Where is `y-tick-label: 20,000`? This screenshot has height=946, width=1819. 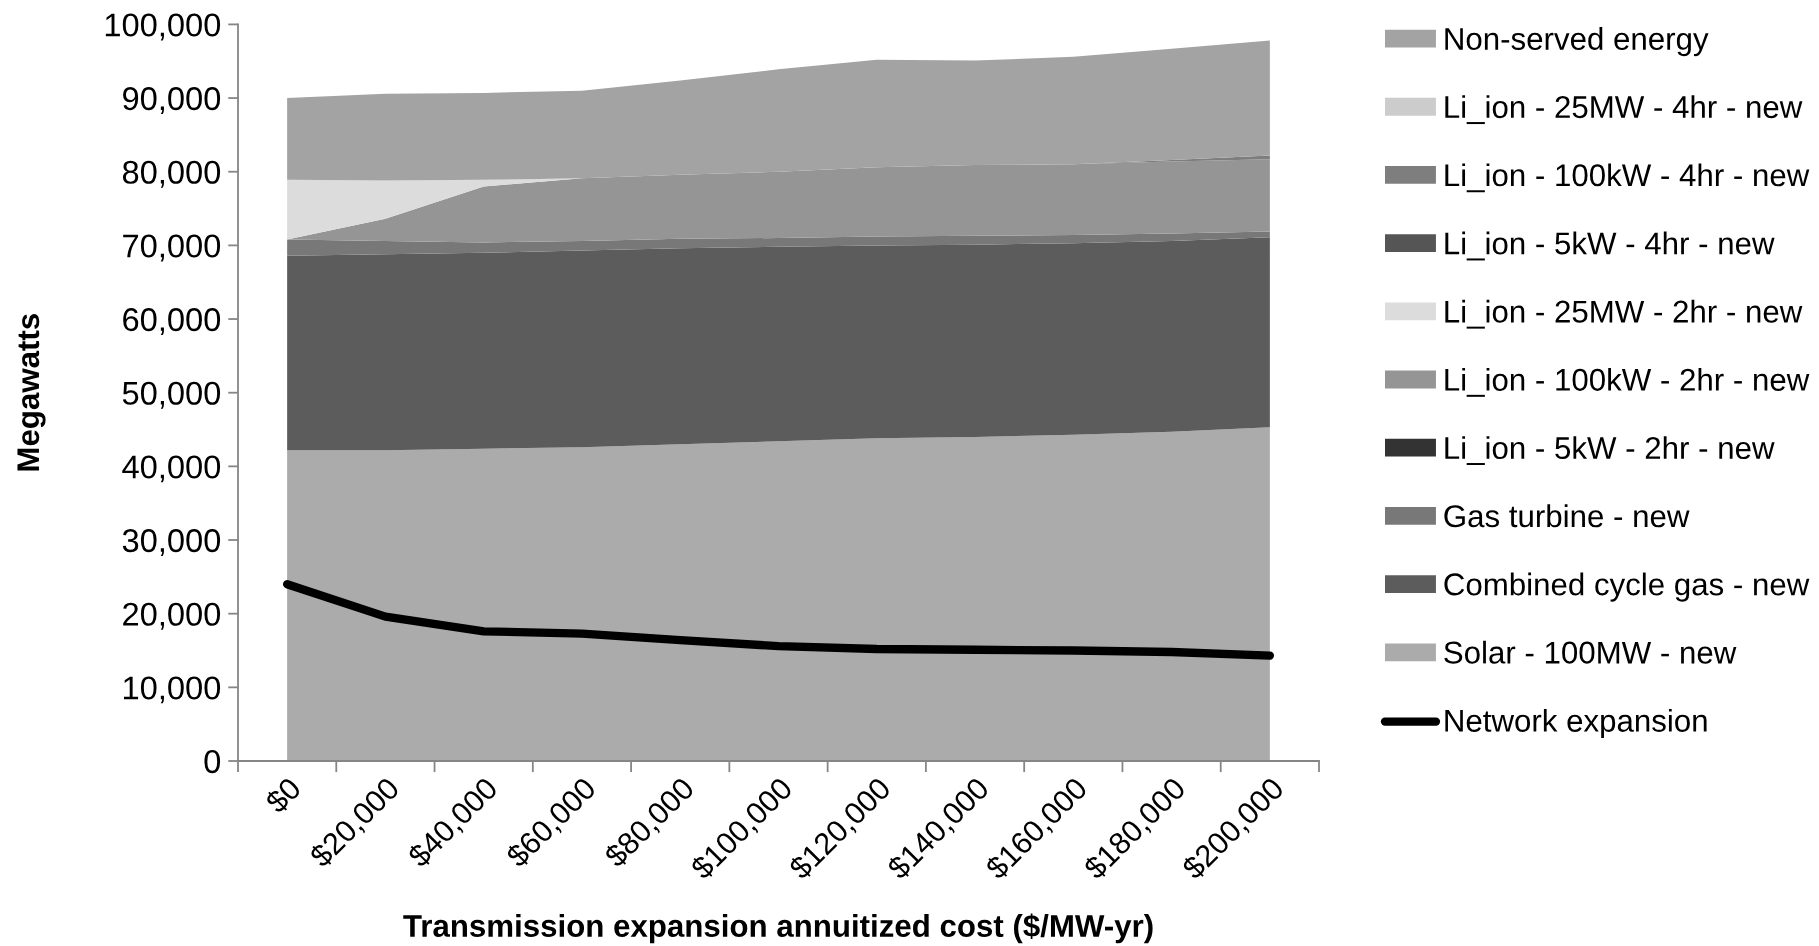
y-tick-label: 20,000 is located at coordinates (172, 616).